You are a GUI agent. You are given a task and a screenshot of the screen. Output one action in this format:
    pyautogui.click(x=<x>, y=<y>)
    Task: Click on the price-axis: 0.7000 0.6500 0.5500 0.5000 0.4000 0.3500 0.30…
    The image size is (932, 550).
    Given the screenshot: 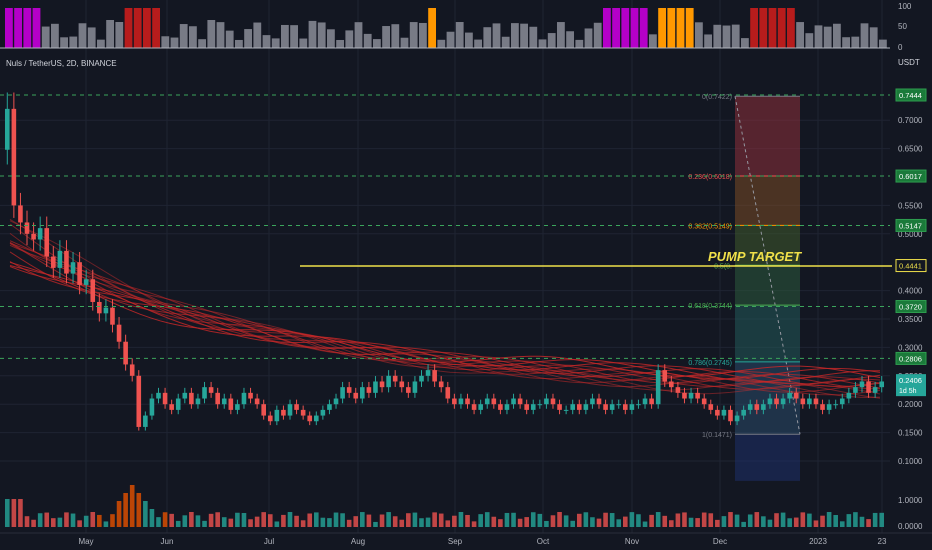 What is the action you would take?
    pyautogui.click(x=911, y=277)
    